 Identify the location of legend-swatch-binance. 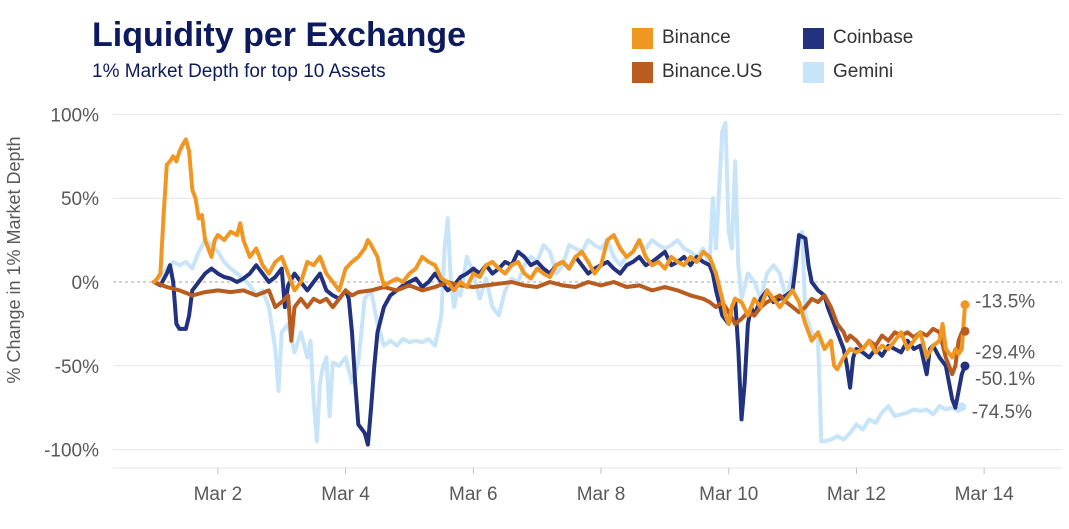
(642, 38).